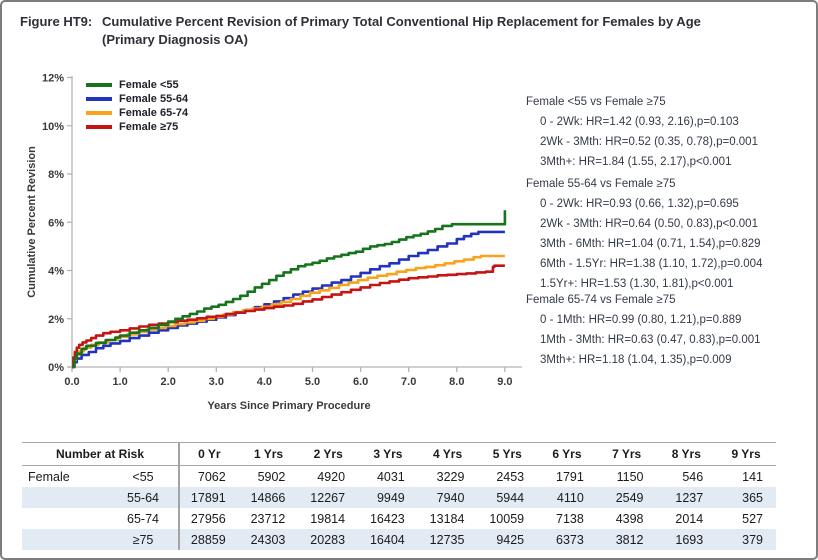 The width and height of the screenshot is (818, 560). Describe the element at coordinates (137, 85) in the screenshot. I see `legend-item: Female <55` at that location.